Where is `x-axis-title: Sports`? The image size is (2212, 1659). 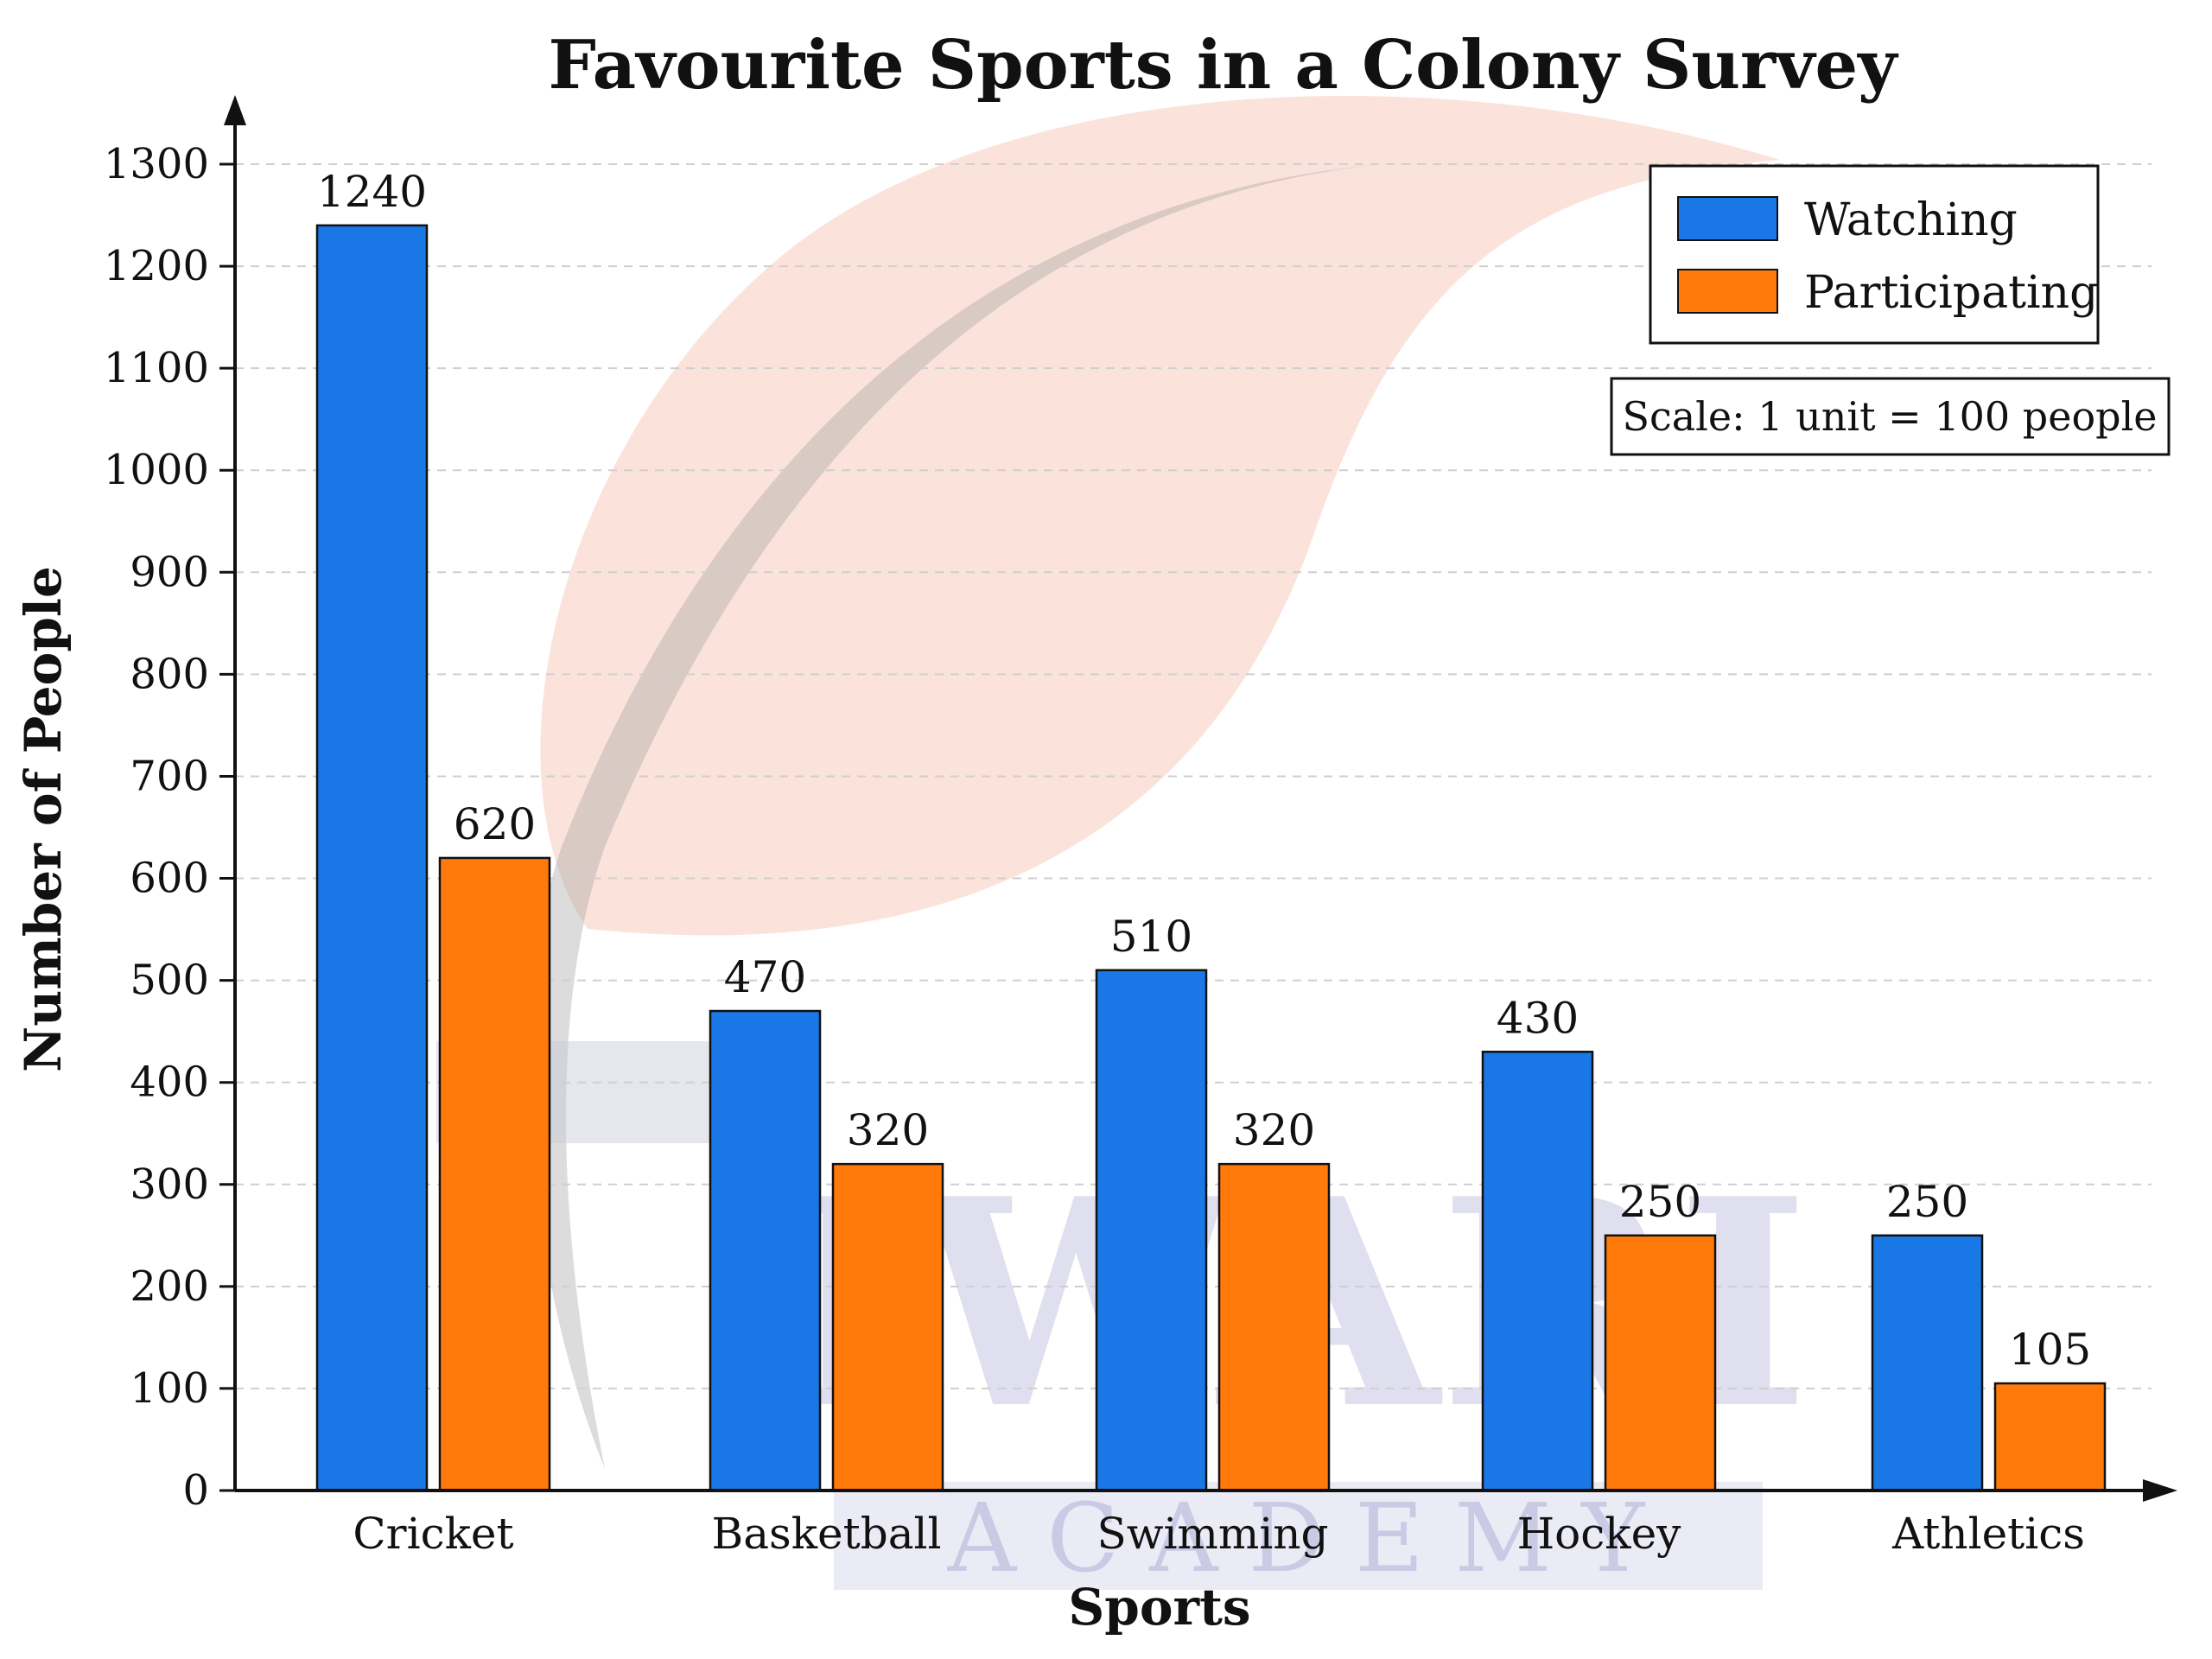
x-axis-title: Sports is located at coordinates (1159, 1607).